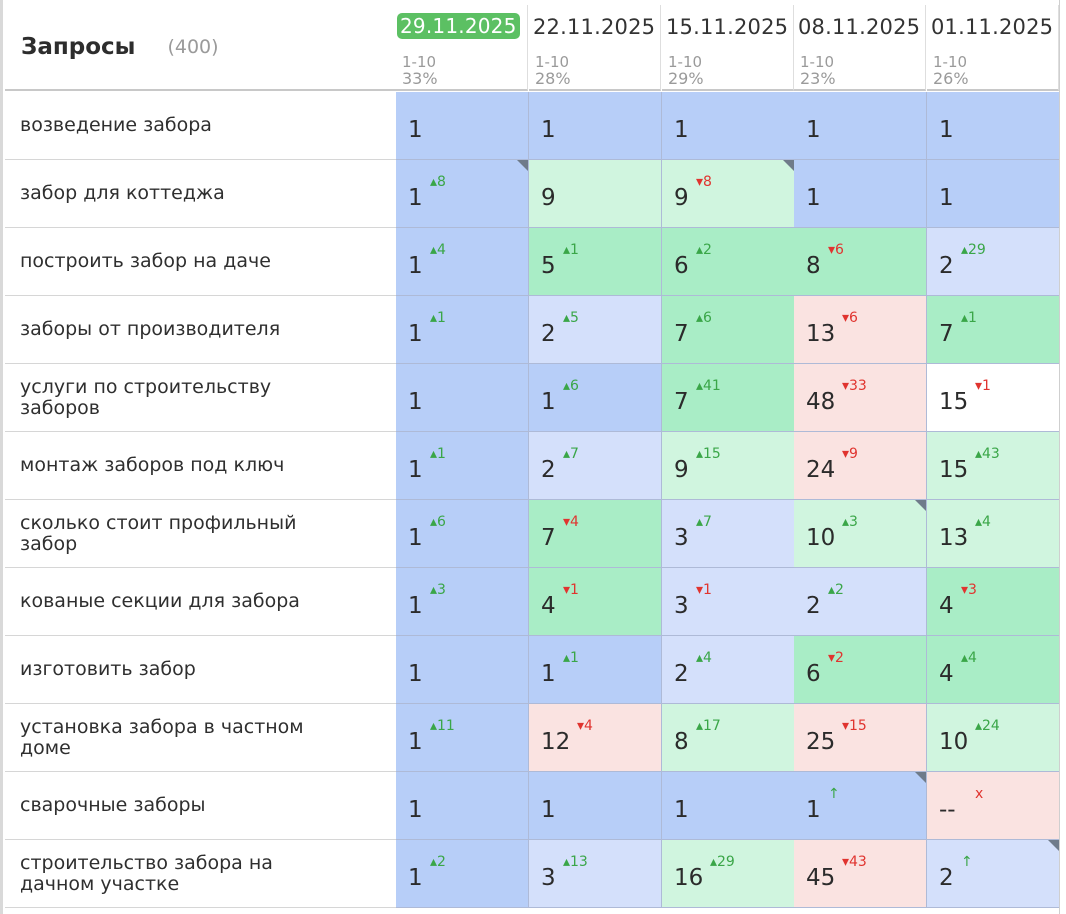  I want to click on keyword-row: сколько стоит профильный забор, so click(200, 534).